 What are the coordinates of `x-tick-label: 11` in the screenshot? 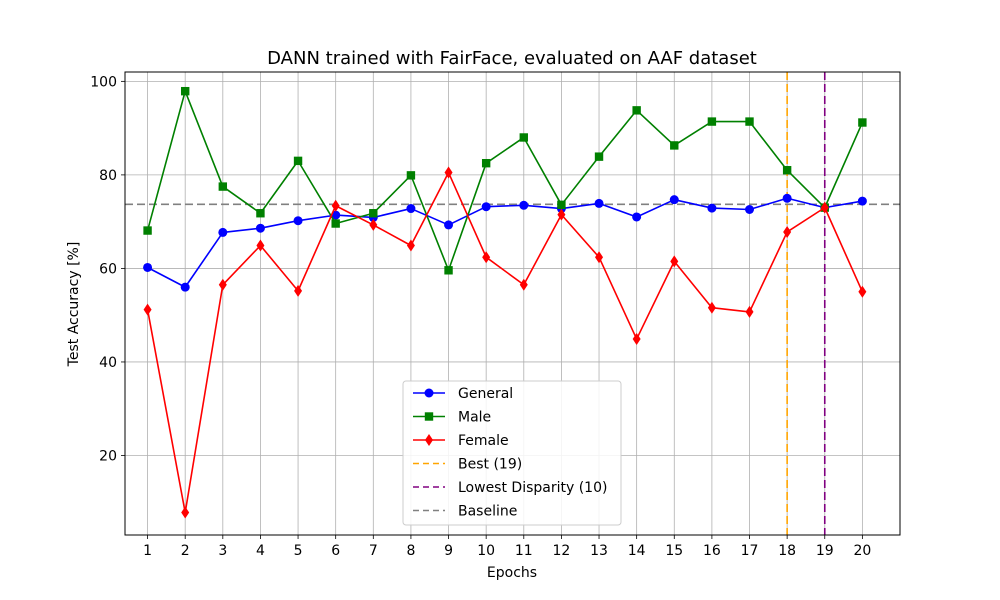 It's located at (524, 551).